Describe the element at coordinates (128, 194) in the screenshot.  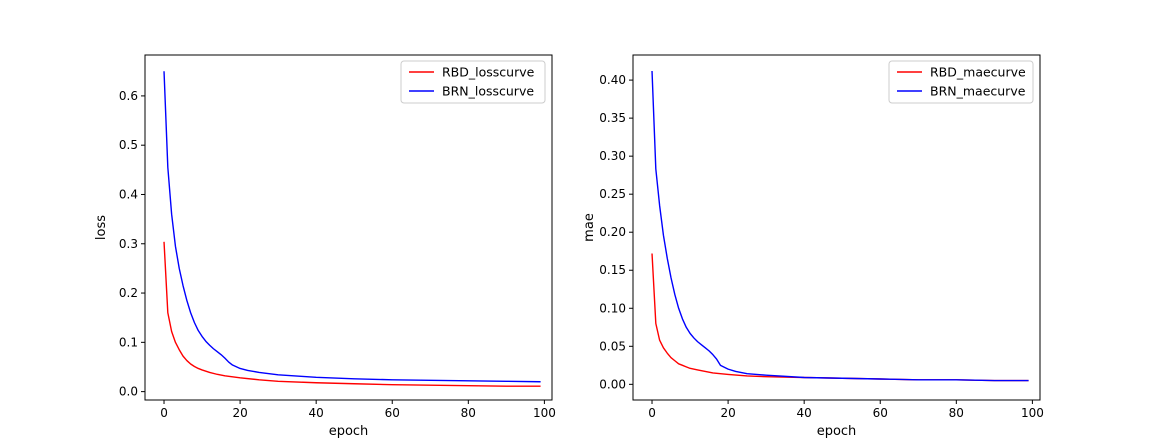
I see `y-tick-label: 0.4` at that location.